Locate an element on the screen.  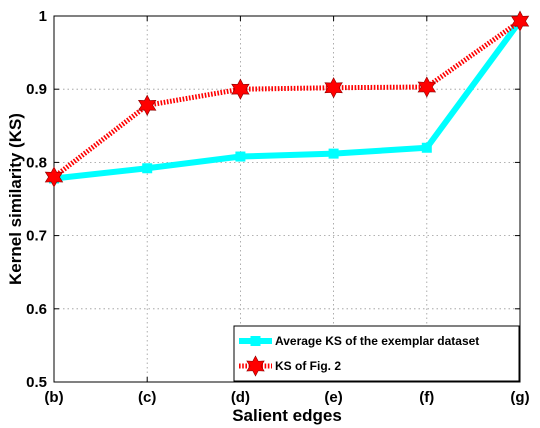
x-tick-label: (b) is located at coordinates (53, 397).